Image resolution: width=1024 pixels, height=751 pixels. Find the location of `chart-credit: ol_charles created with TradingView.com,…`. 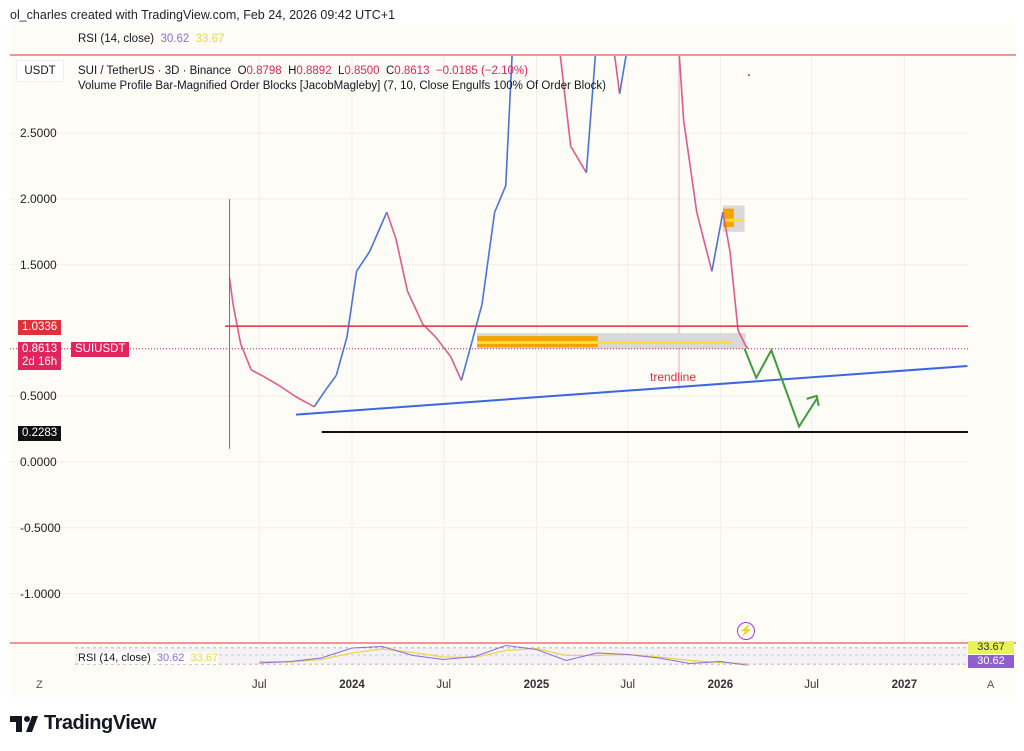

chart-credit: ol_charles created with TradingView.com,… is located at coordinates (203, 15).